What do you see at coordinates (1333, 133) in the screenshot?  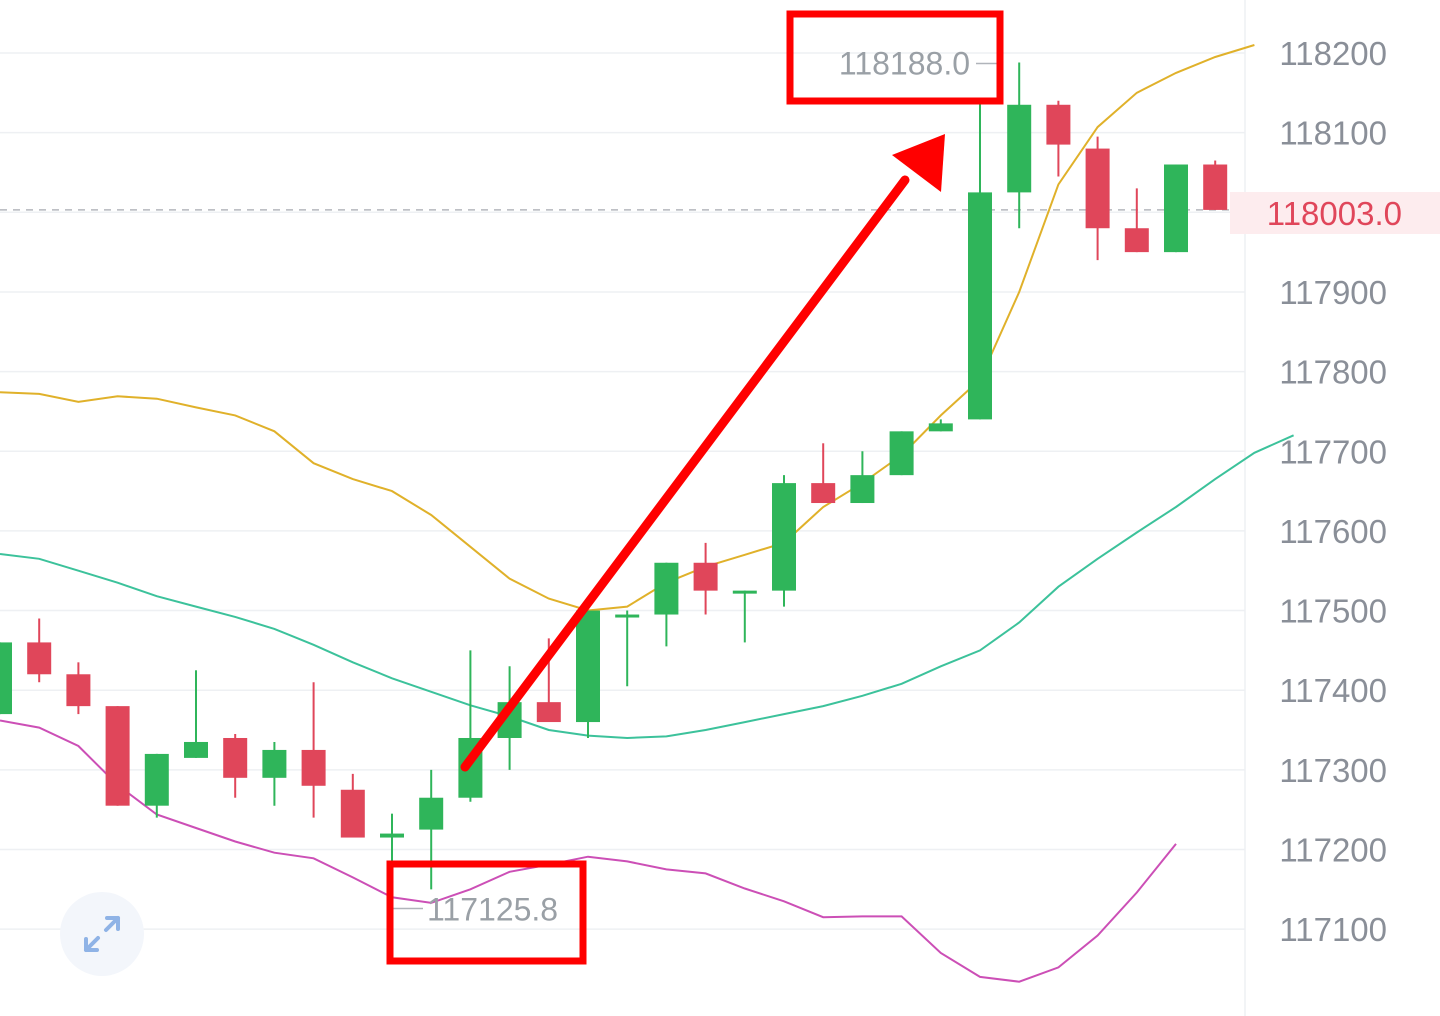 I see `y-tick-label: 118100` at bounding box center [1333, 133].